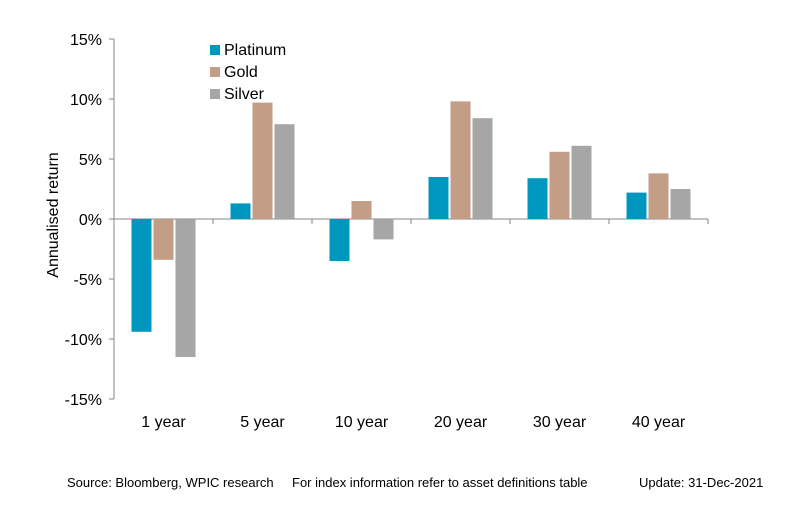  I want to click on x-tick-label: 40 year, so click(659, 422).